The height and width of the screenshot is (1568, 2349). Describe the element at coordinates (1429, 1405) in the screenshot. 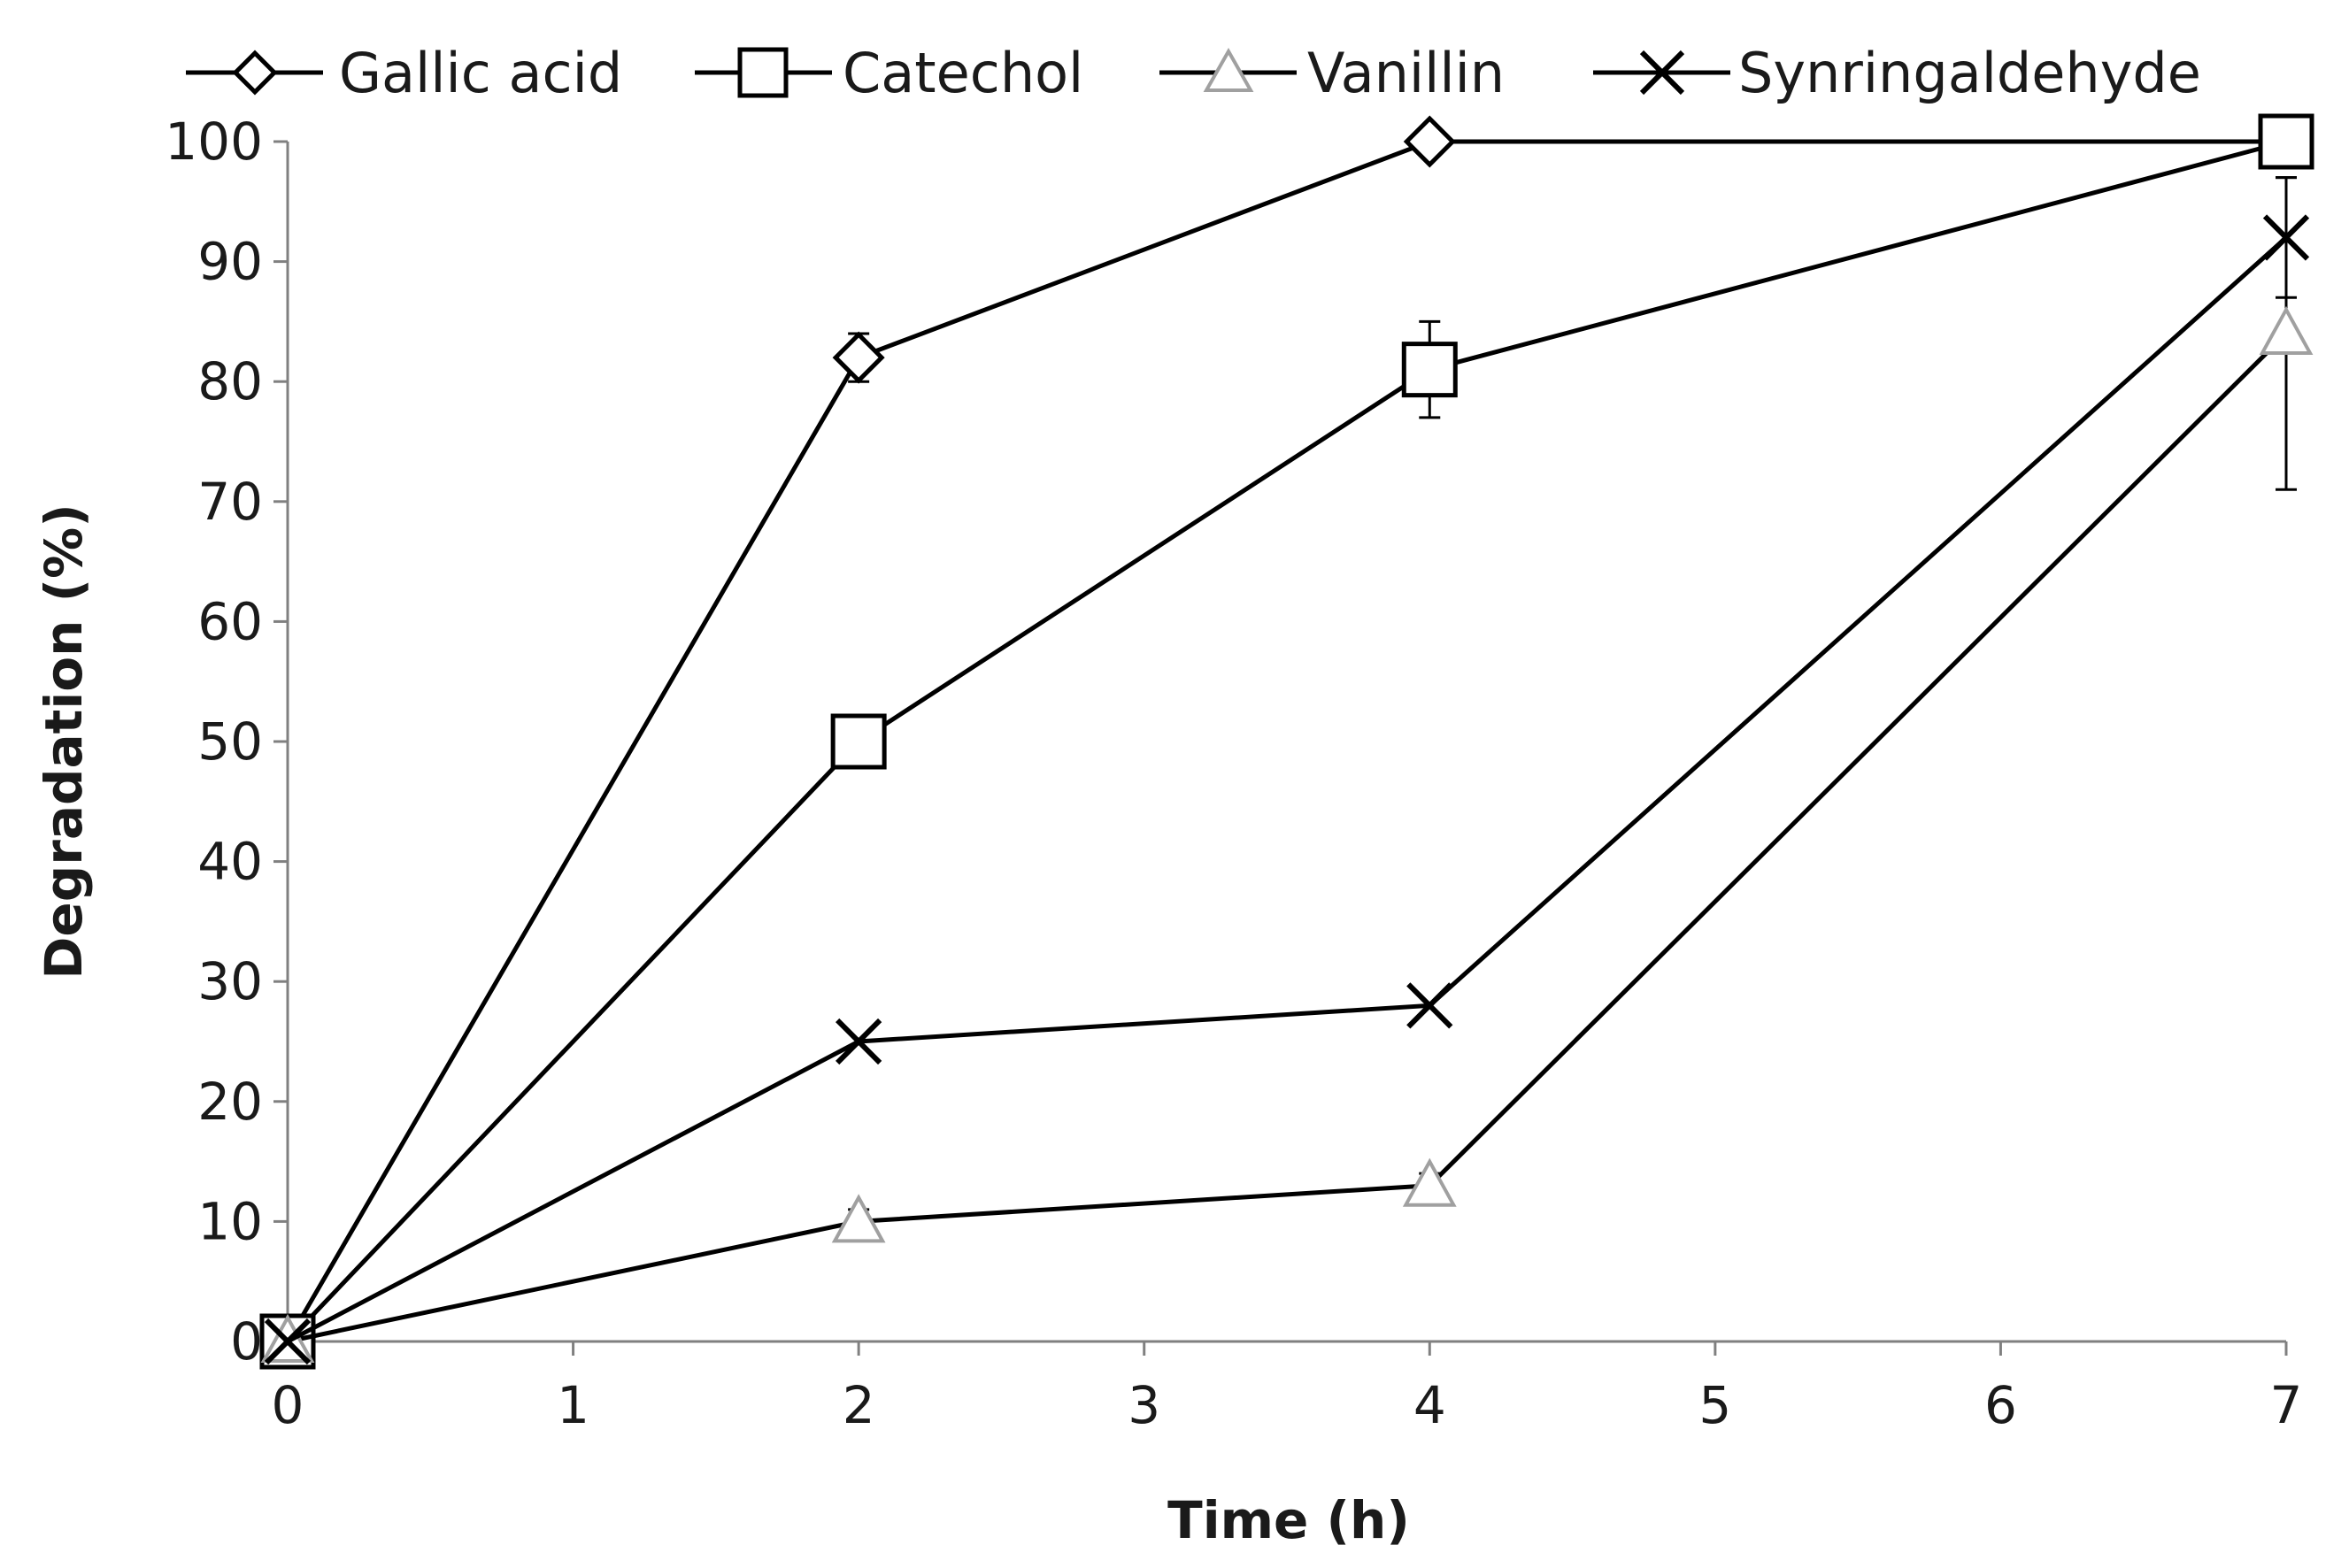

I see `x-tick-label: 4` at that location.